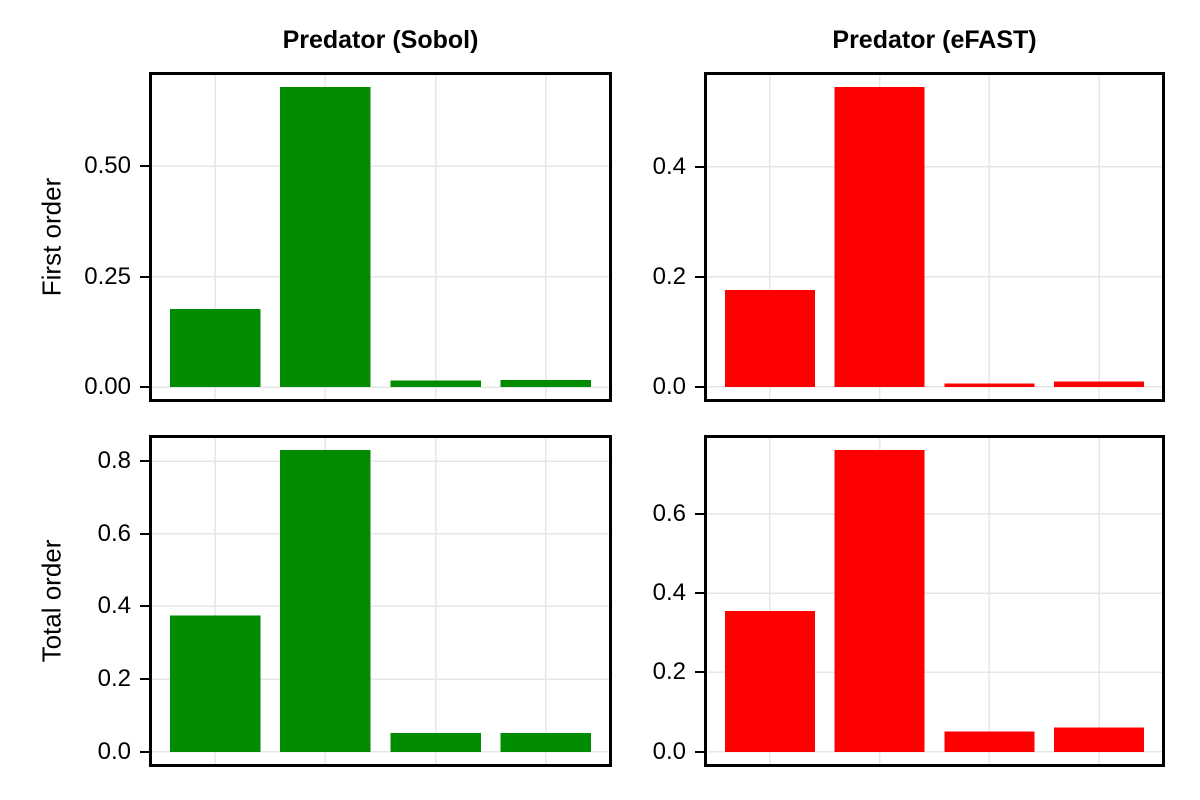  Describe the element at coordinates (107, 276) in the screenshot. I see `y-tick-label: 0.25` at that location.